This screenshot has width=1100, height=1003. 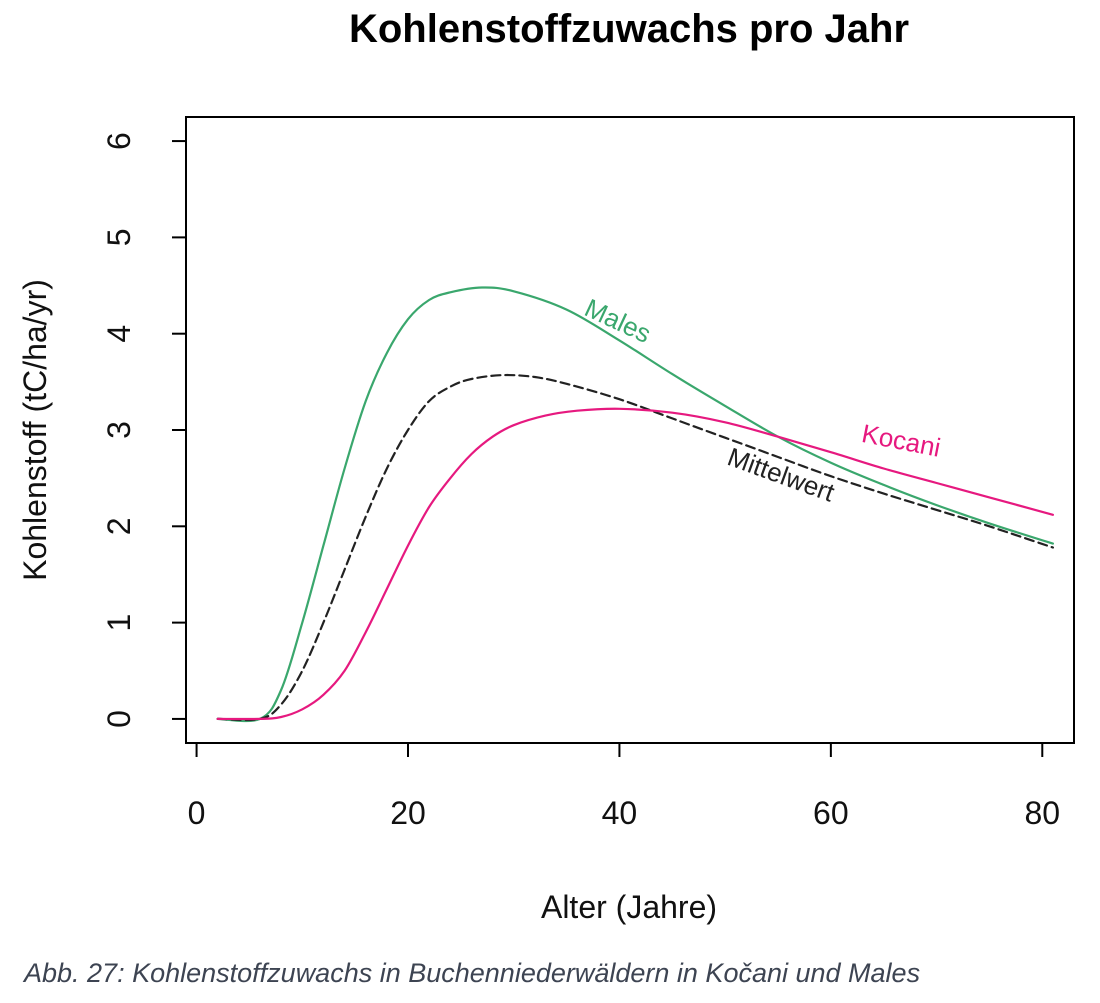 I want to click on x-tick-label: 80, so click(x=1042, y=813).